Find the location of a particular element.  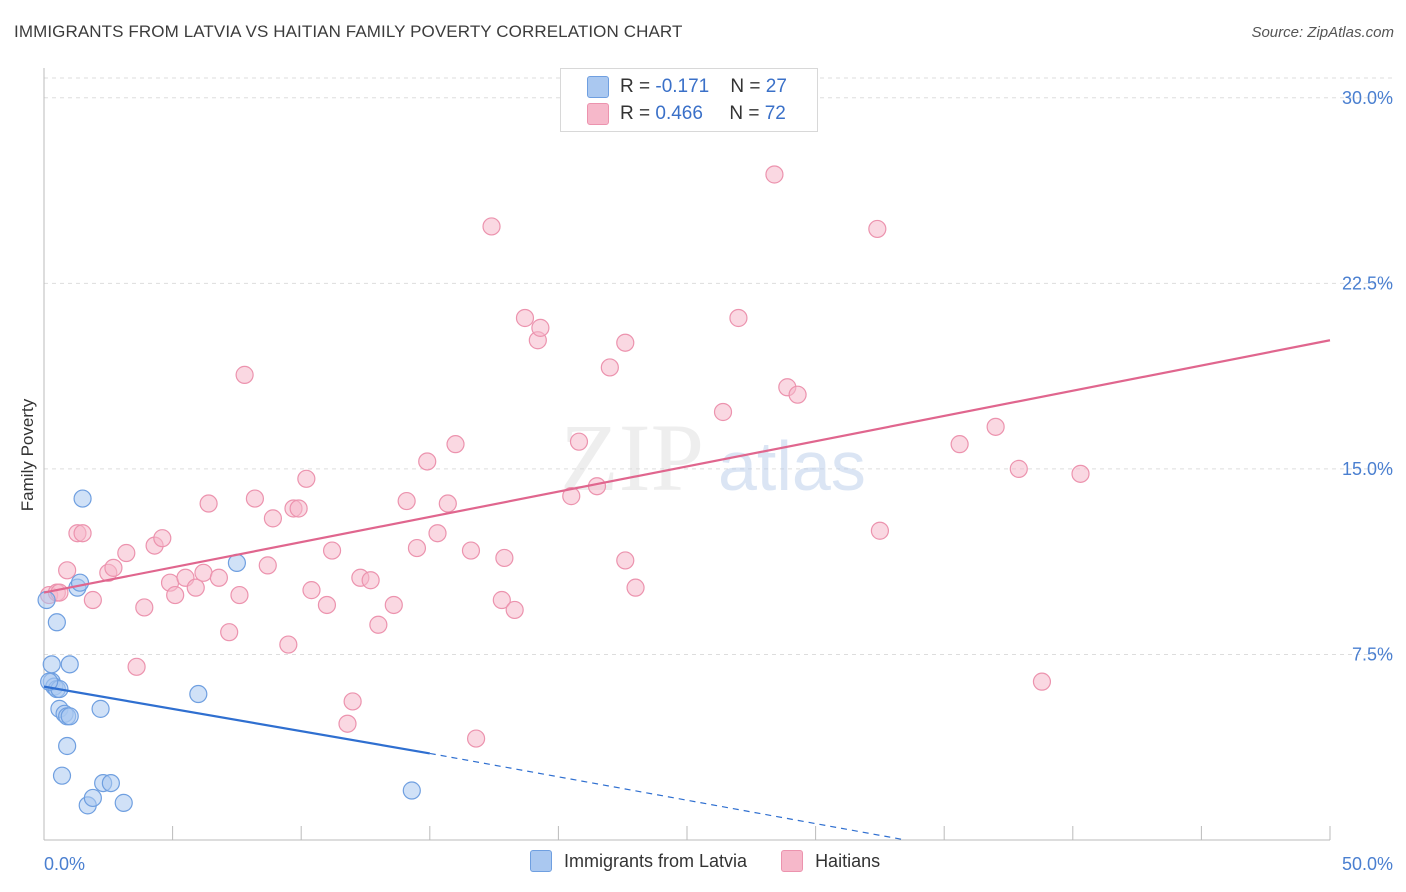

legend-r-value: 0.466 is located at coordinates (679, 113).